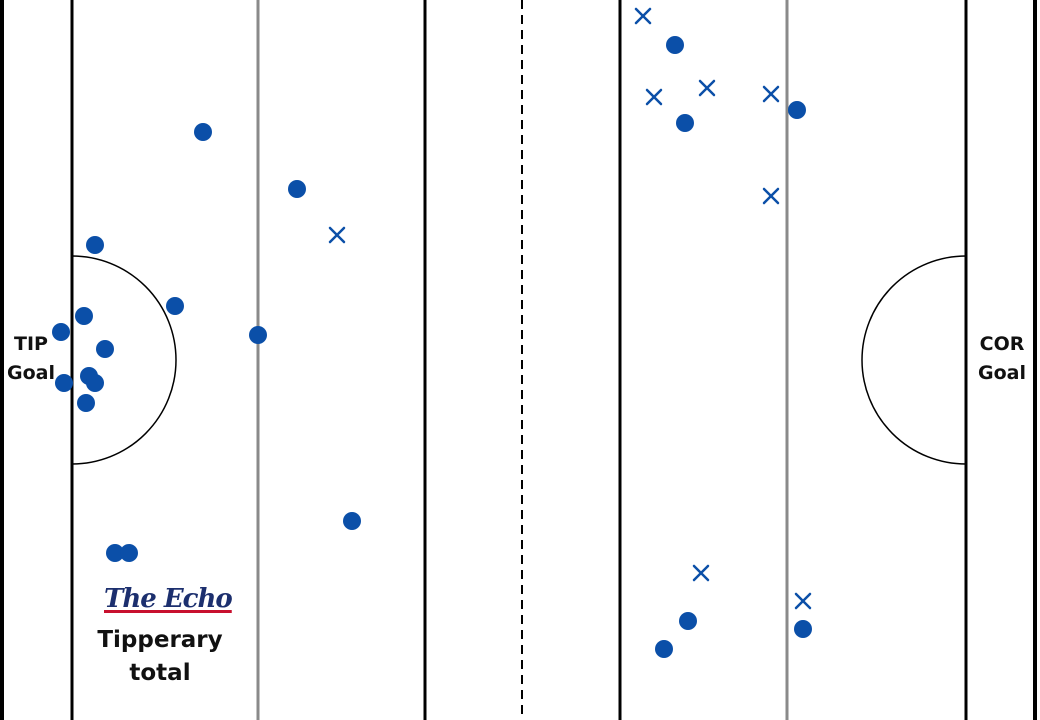 This screenshot has height=720, width=1040. I want to click on cor-goal-word: Goal, so click(1002, 373).